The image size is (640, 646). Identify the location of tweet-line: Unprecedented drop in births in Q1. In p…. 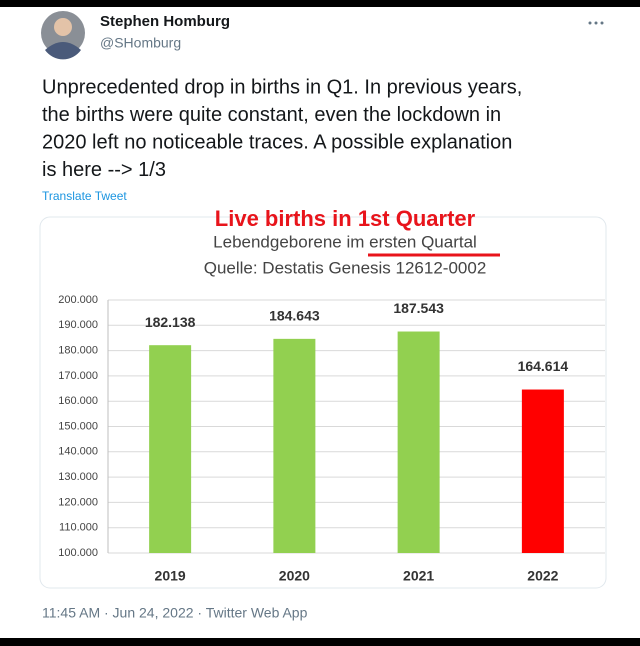
(282, 87).